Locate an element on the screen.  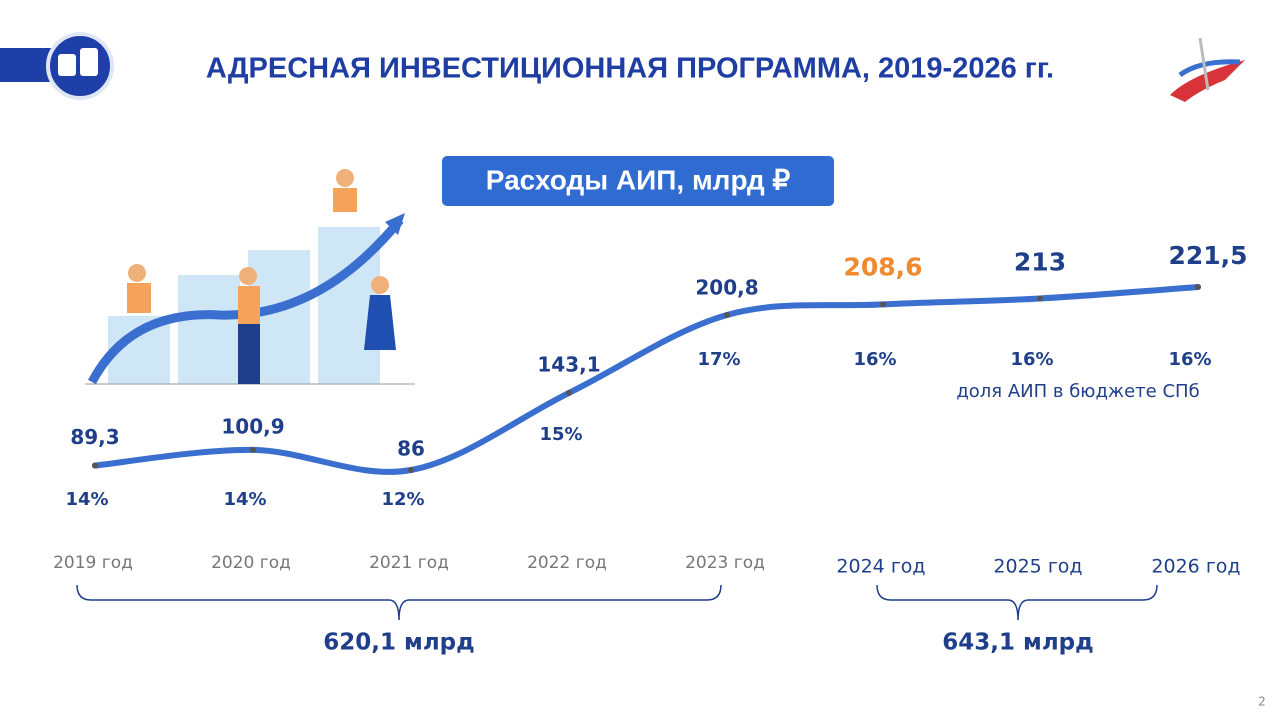
x-tick-label: 2022 год is located at coordinates (567, 563).